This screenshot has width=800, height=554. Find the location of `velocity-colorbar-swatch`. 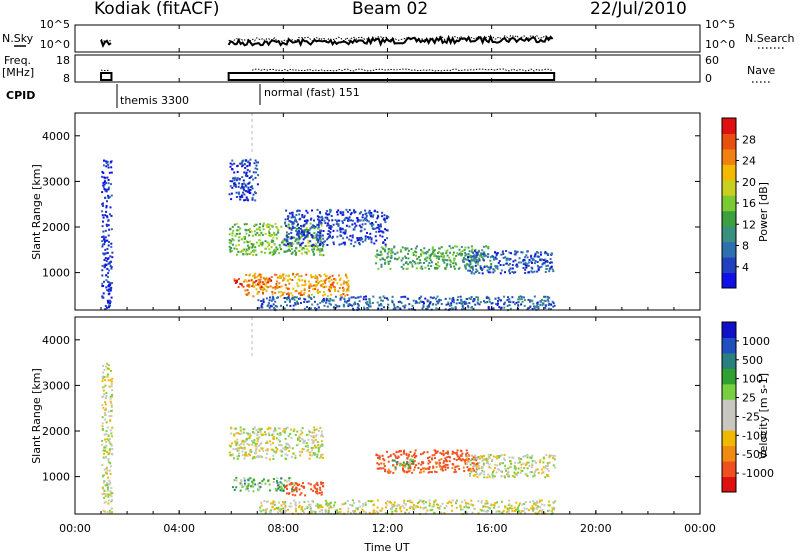

velocity-colorbar-swatch is located at coordinates (729, 422).